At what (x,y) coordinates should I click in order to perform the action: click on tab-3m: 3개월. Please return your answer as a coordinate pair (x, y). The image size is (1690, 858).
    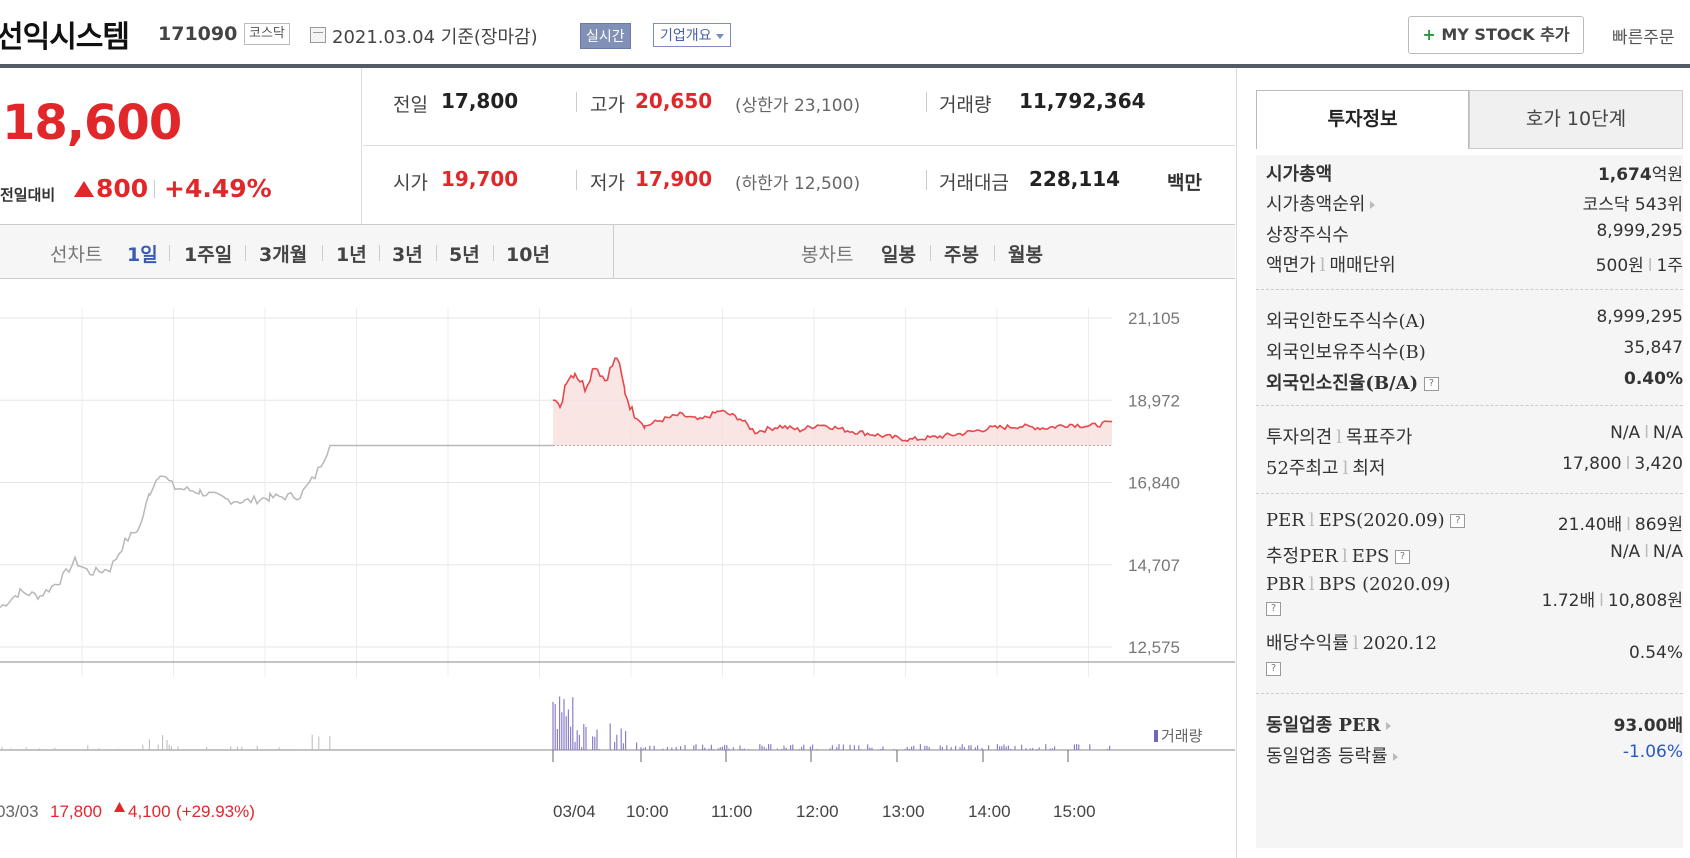
    Looking at the image, I should click on (283, 255).